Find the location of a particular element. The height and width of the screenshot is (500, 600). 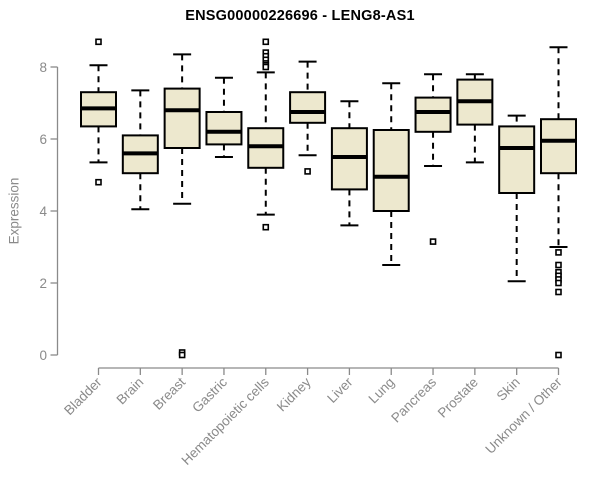

box-kidney is located at coordinates (308, 117).